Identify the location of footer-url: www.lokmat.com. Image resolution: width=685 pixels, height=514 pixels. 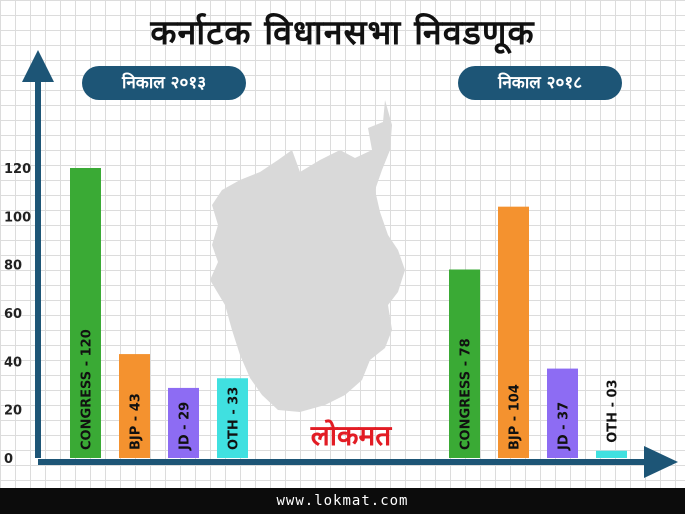
(342, 501).